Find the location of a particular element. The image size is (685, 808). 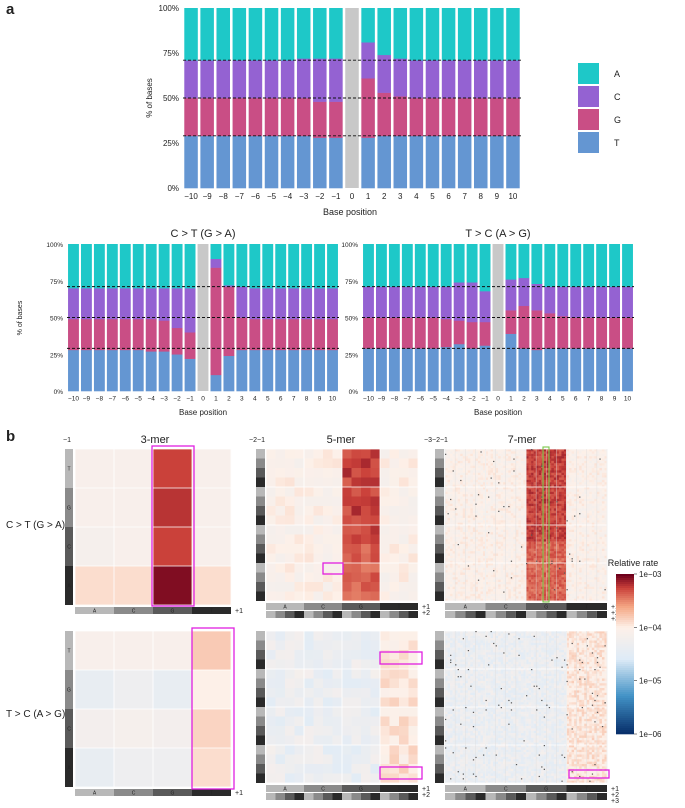

top-bar-A is located at coordinates (191, 34).